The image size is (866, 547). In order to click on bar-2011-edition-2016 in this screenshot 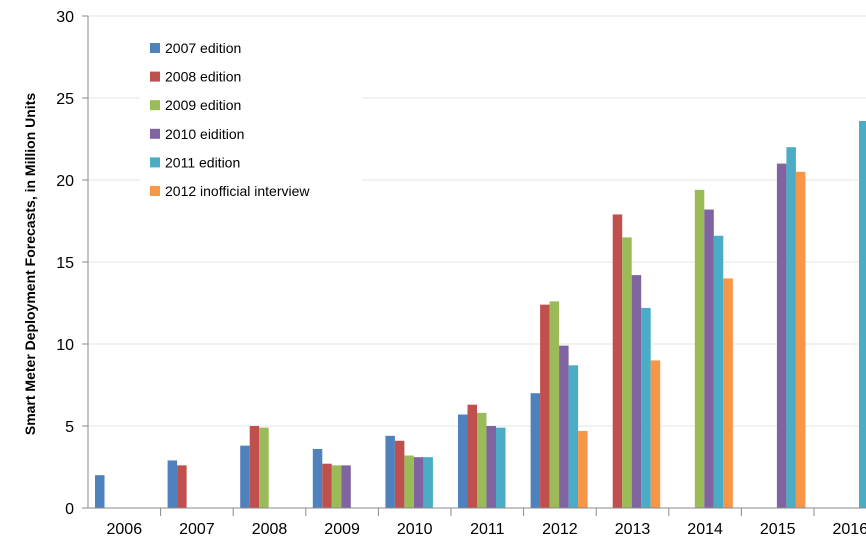, I will do `click(862, 314)`.